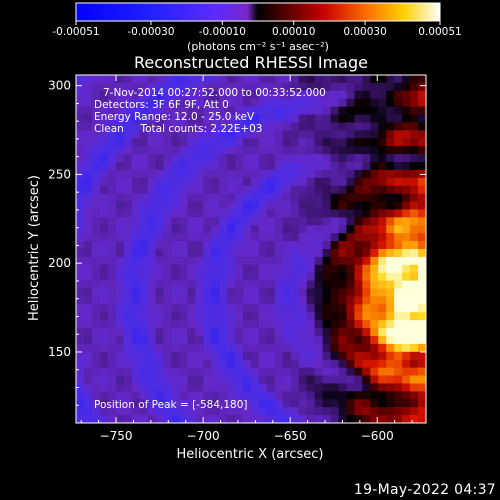 The image size is (500, 500). I want to click on y-tick-label: 150, so click(59, 352).